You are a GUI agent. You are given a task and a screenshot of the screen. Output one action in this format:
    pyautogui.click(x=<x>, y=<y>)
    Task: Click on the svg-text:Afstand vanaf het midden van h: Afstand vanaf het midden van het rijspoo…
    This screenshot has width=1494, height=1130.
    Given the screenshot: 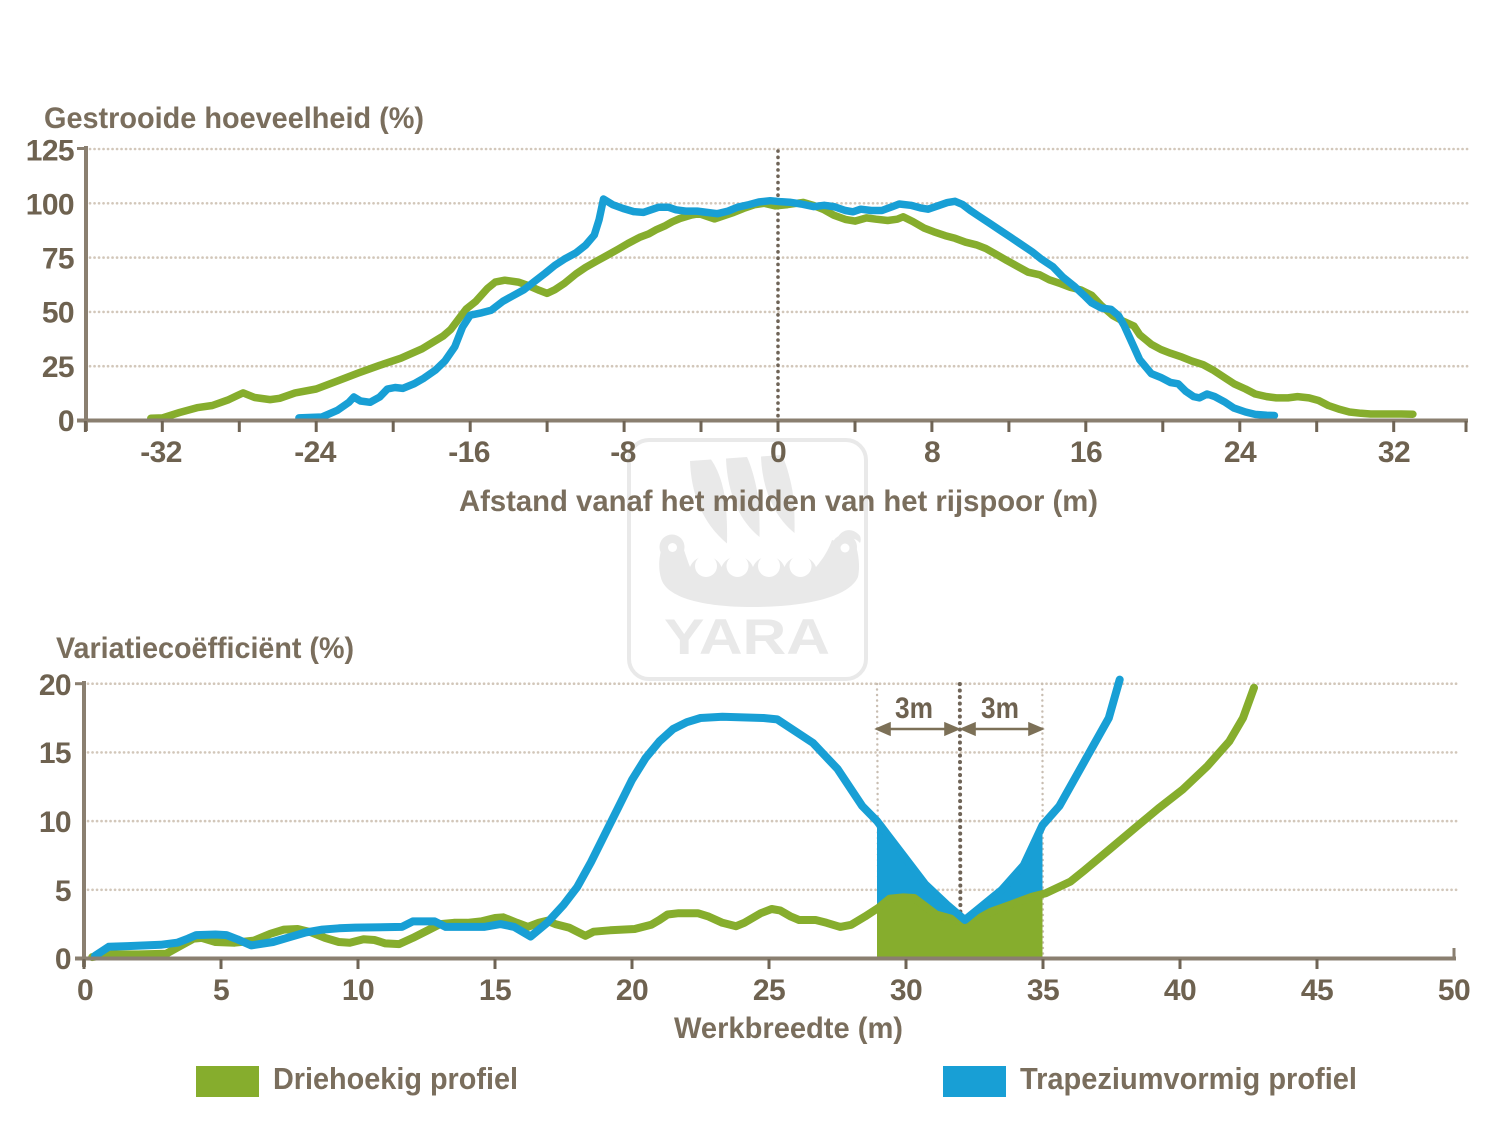 What is the action you would take?
    pyautogui.click(x=778, y=501)
    